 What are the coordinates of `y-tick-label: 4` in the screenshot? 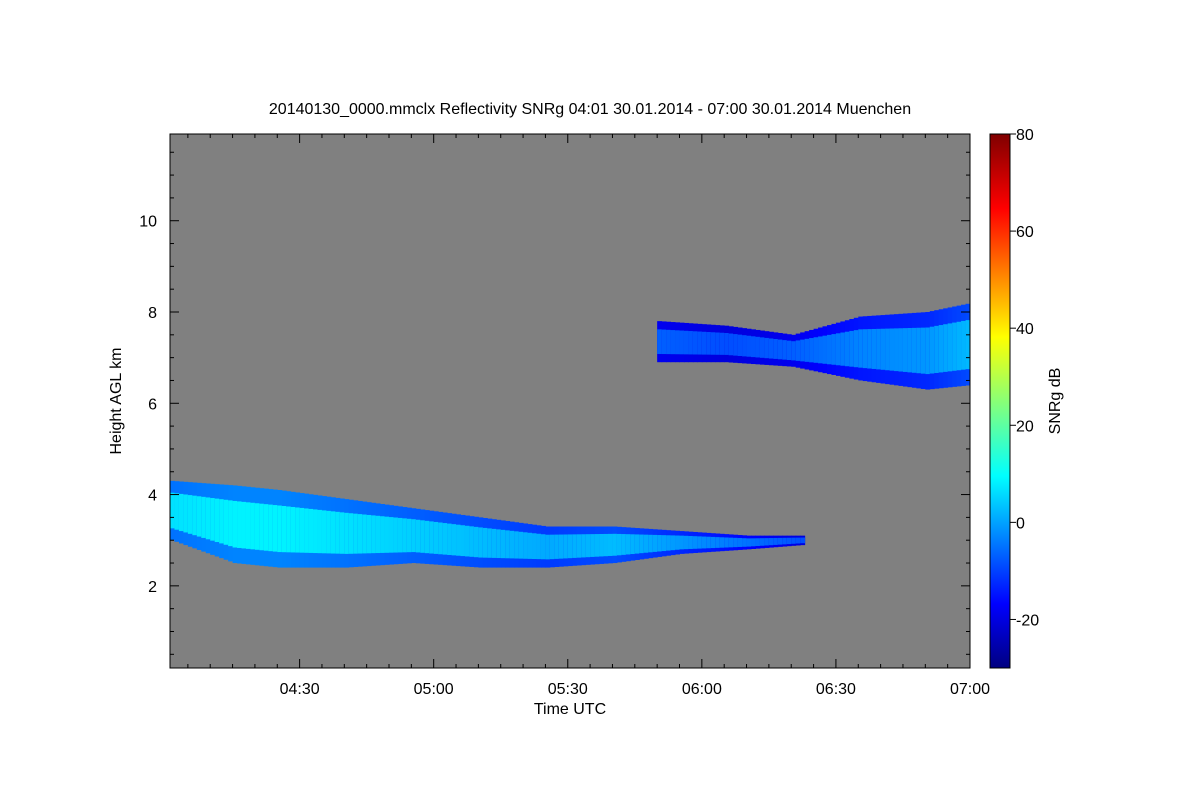 It's located at (152, 496).